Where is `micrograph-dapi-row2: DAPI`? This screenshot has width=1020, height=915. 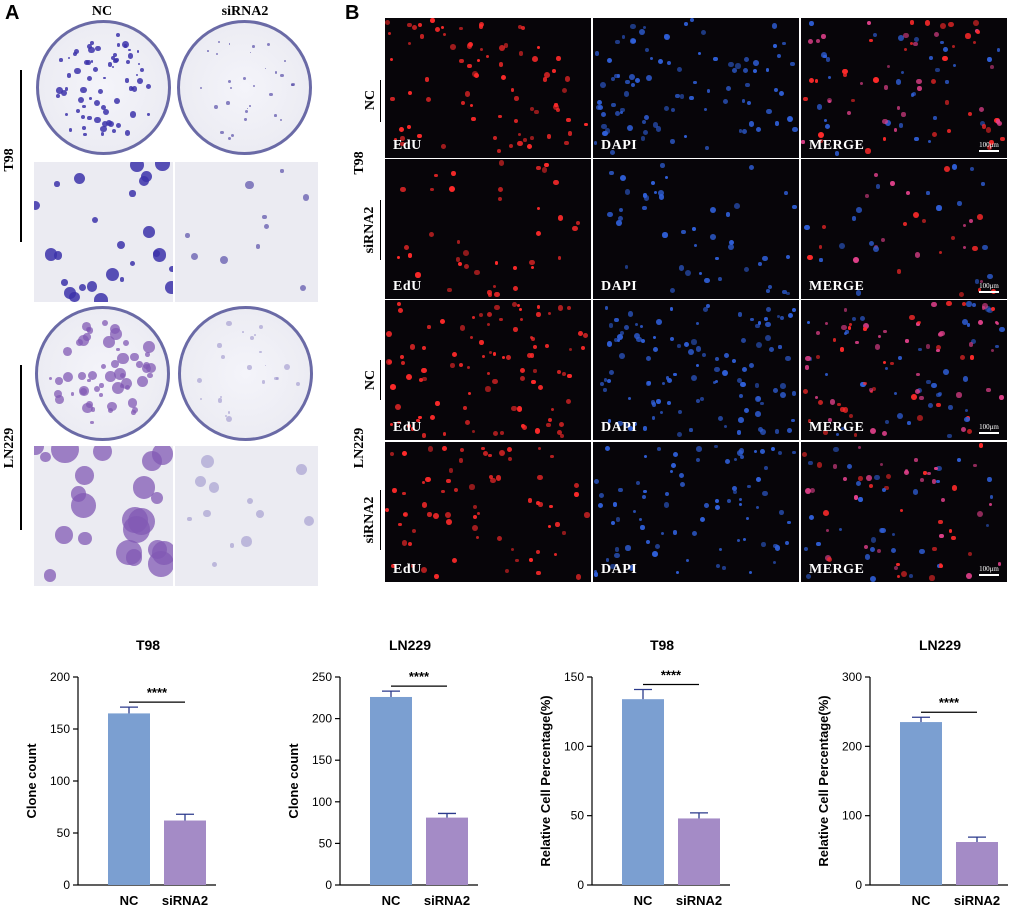
micrograph-dapi-row2: DAPI is located at coordinates (696, 229).